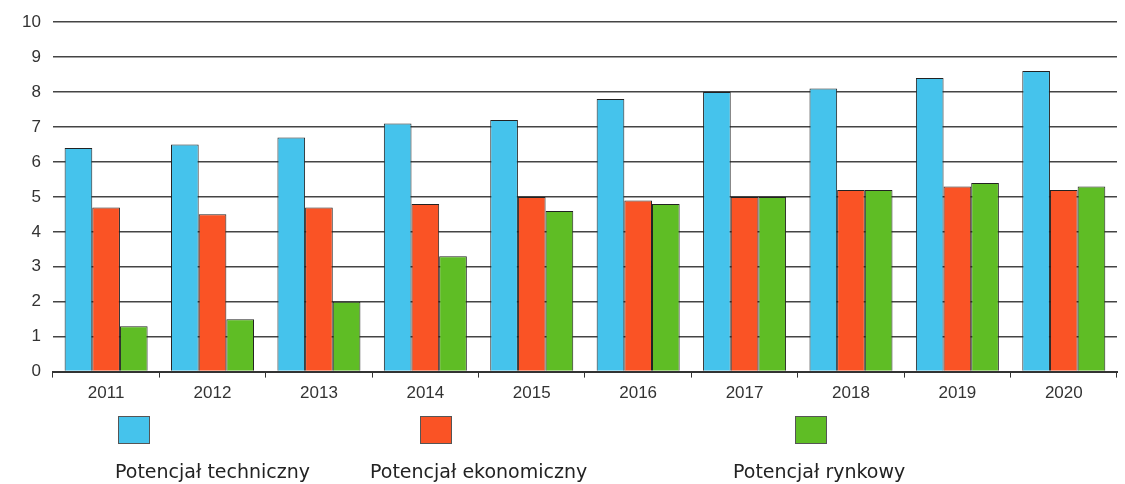 Image resolution: width=1125 pixels, height=484 pixels. I want to click on x-tick-label: 2013, so click(319, 393).